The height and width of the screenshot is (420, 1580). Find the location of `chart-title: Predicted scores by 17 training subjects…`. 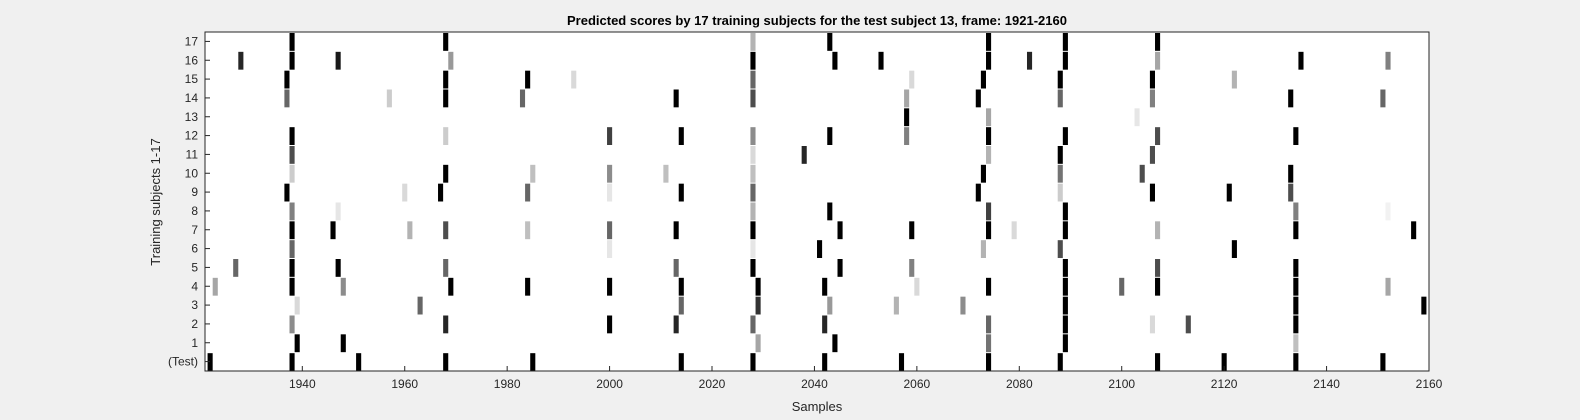

chart-title: Predicted scores by 17 training subjects… is located at coordinates (817, 20).